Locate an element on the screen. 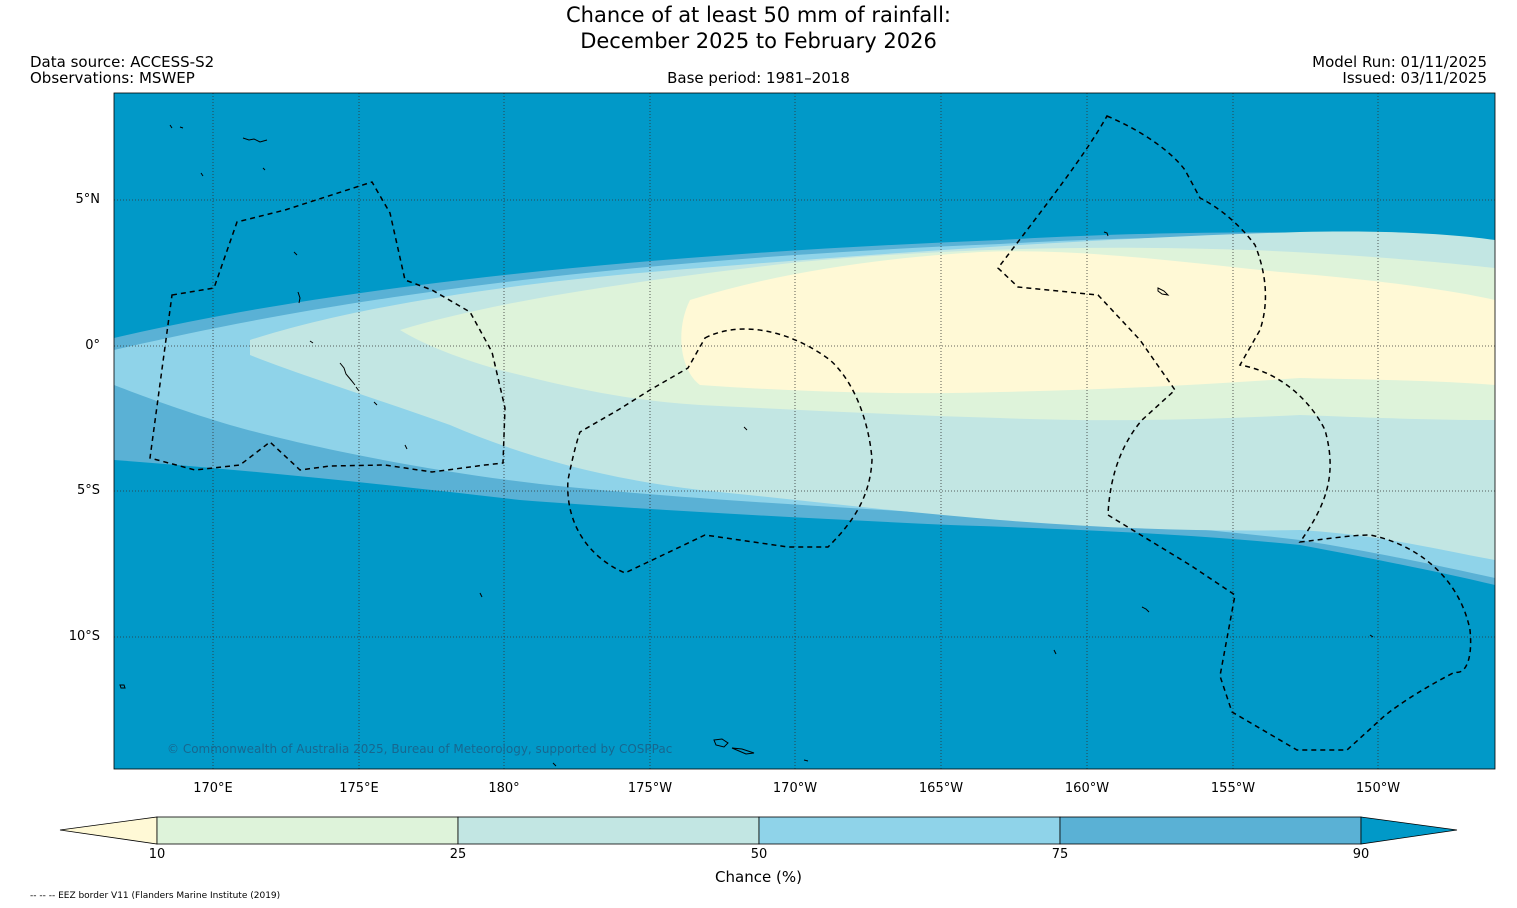 The width and height of the screenshot is (1517, 908). colorbar-tick-50: 50 is located at coordinates (759, 854).